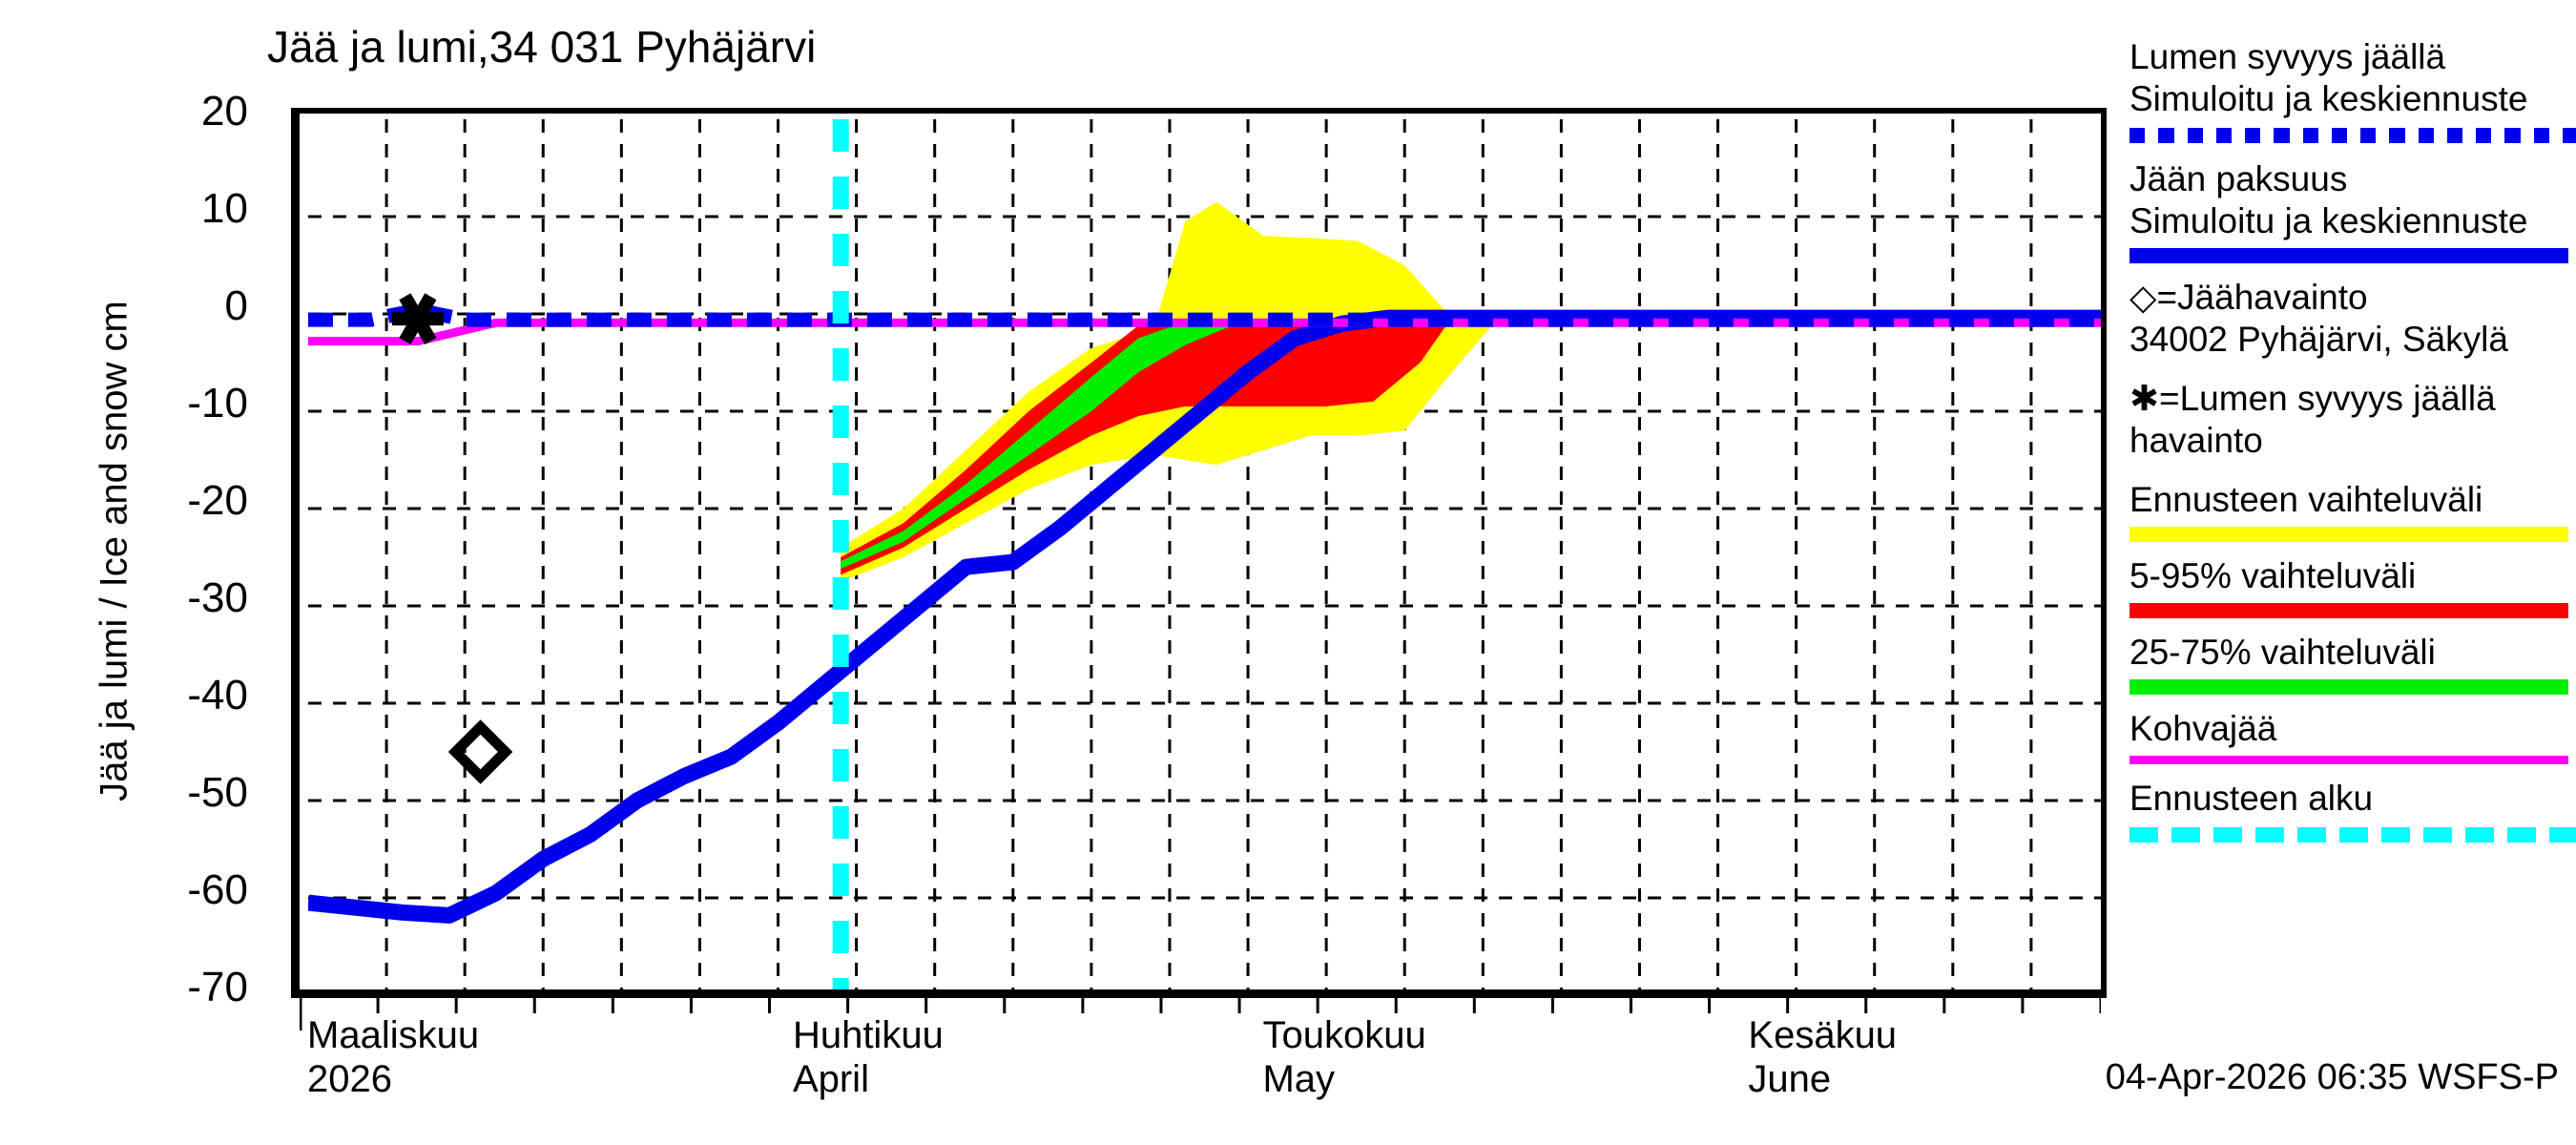 The width and height of the screenshot is (2576, 1145). What do you see at coordinates (2238, 179) in the screenshot?
I see `legend-item-label: Jään paksuus` at bounding box center [2238, 179].